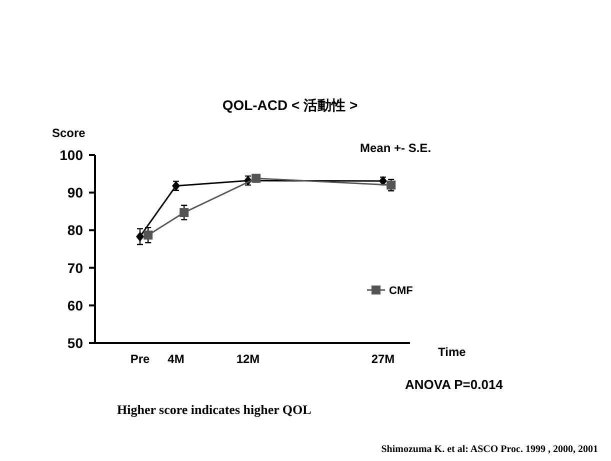 The width and height of the screenshot is (611, 461). What do you see at coordinates (75, 343) in the screenshot?
I see `y-tick-label: 50` at bounding box center [75, 343].